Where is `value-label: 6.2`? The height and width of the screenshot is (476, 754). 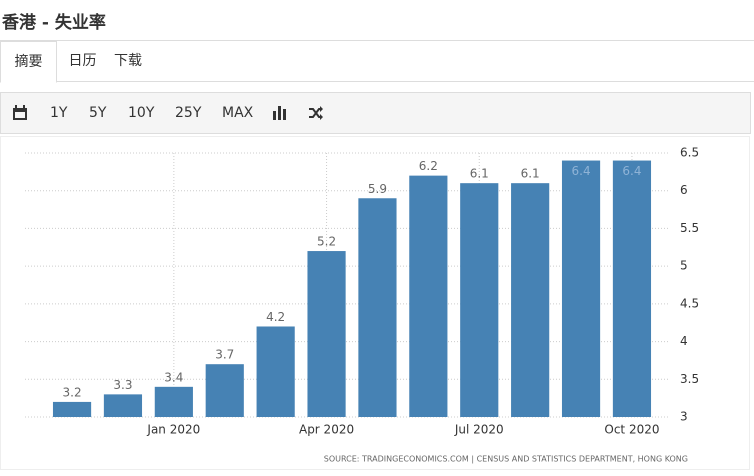 value-label: 6.2 is located at coordinates (428, 166).